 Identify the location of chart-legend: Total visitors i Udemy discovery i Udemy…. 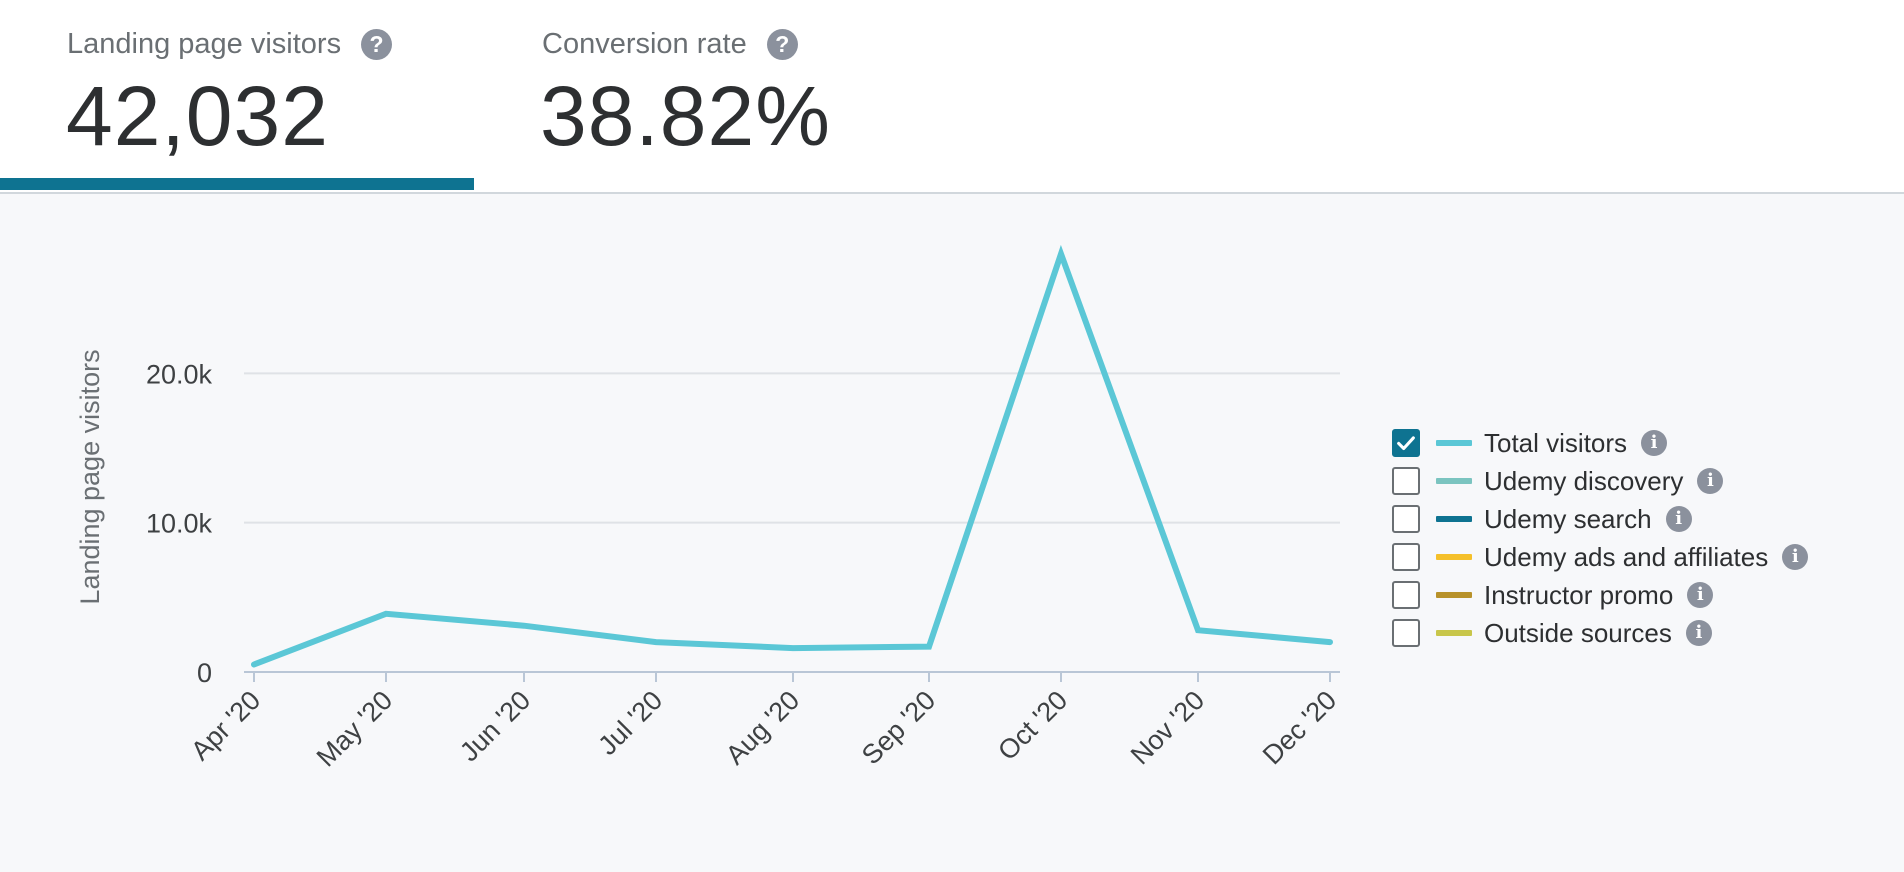
(1600, 538).